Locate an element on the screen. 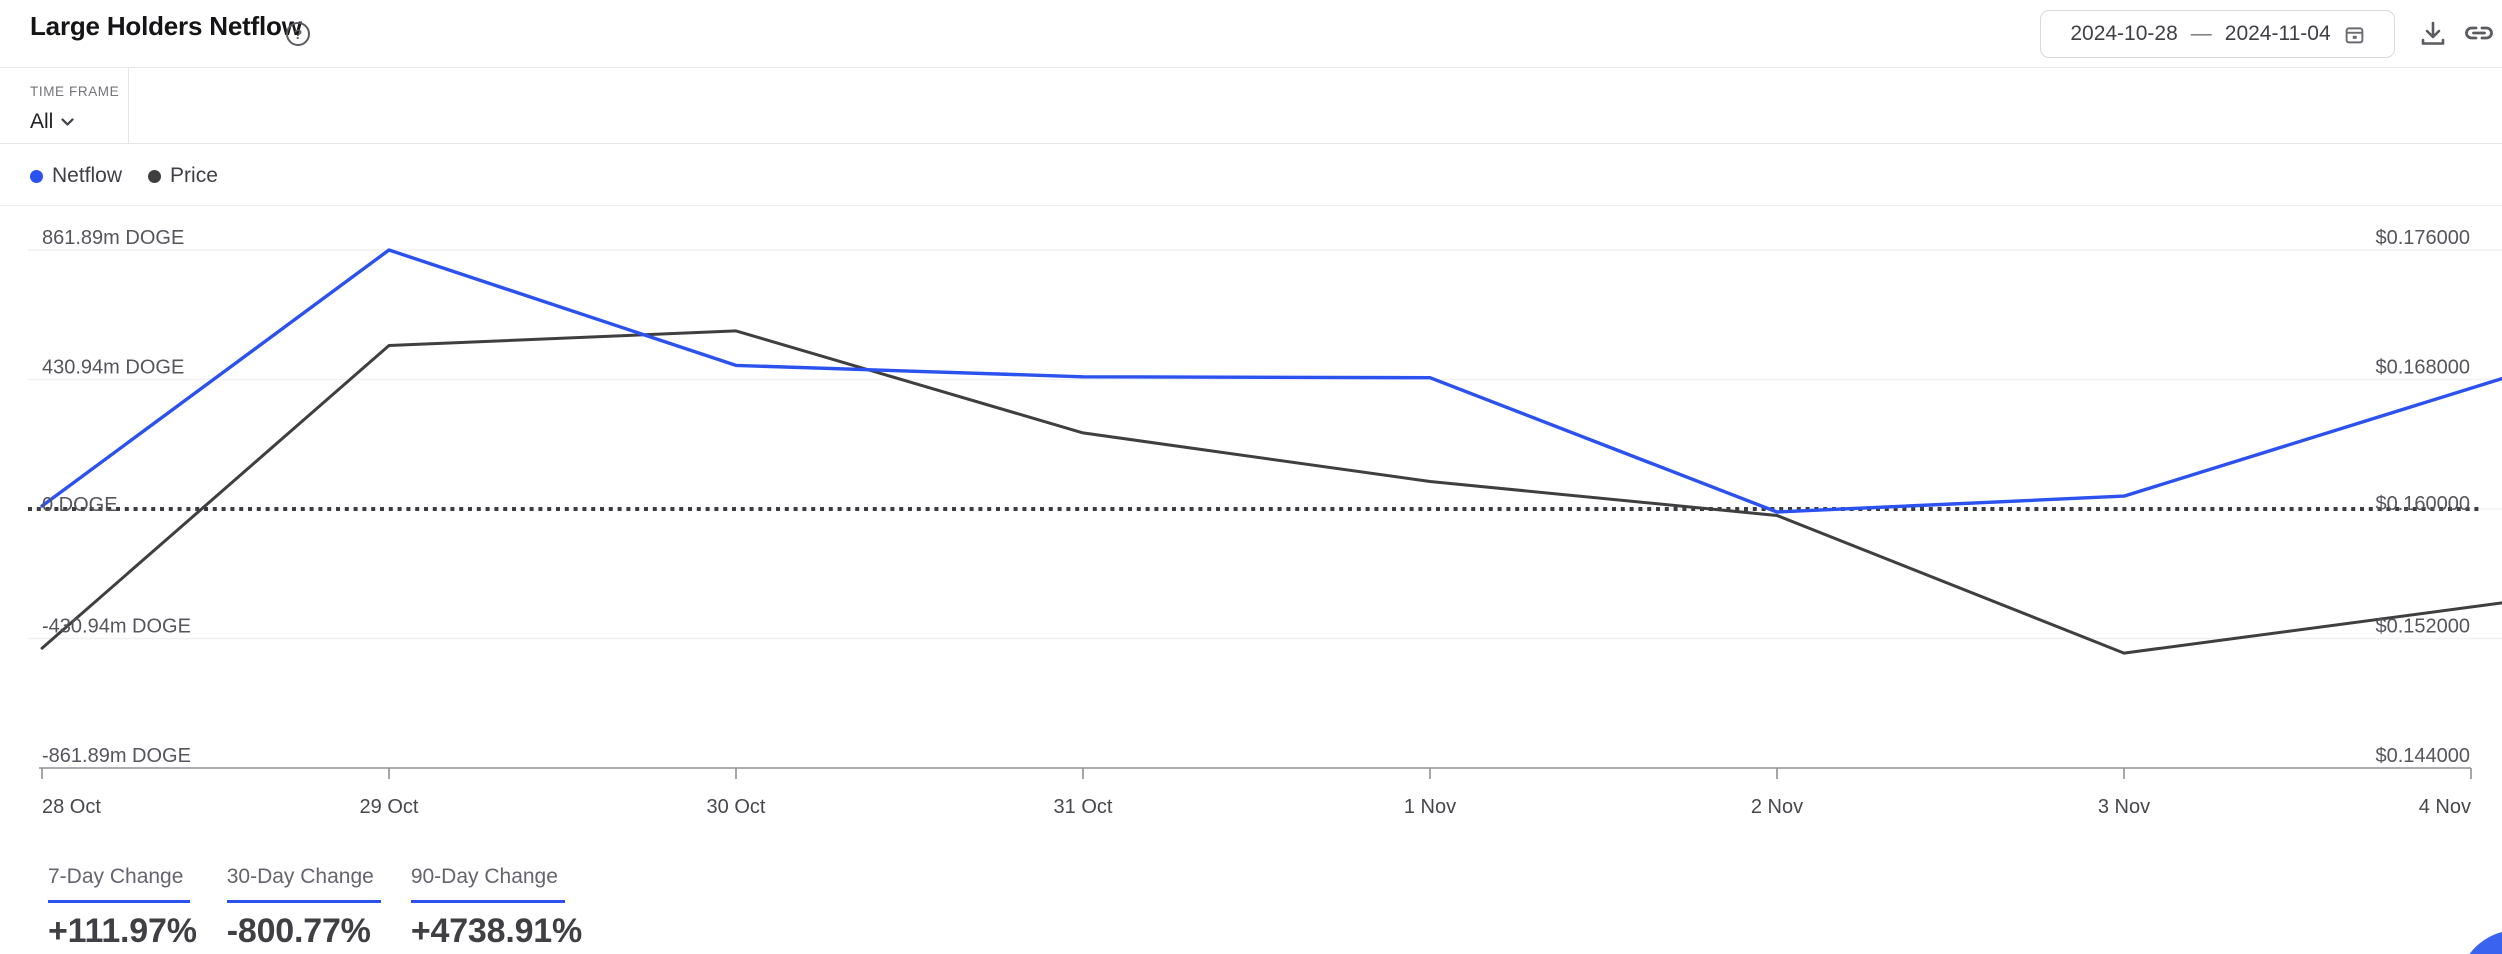 This screenshot has width=2502, height=954. axis-label: $0.144000 is located at coordinates (2422, 756).